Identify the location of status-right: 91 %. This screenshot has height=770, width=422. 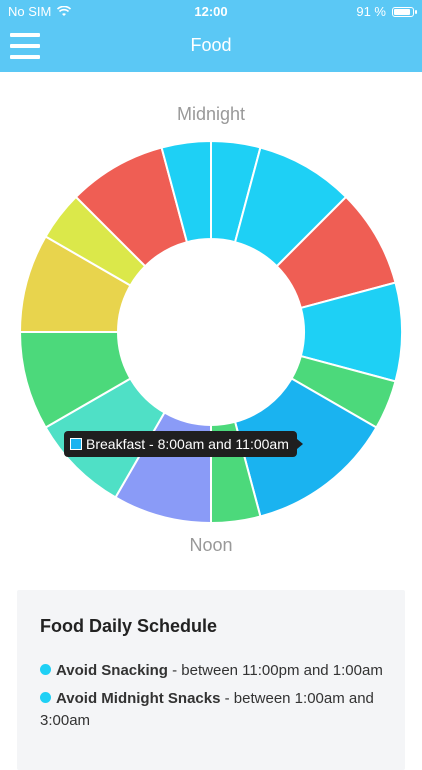
(386, 11).